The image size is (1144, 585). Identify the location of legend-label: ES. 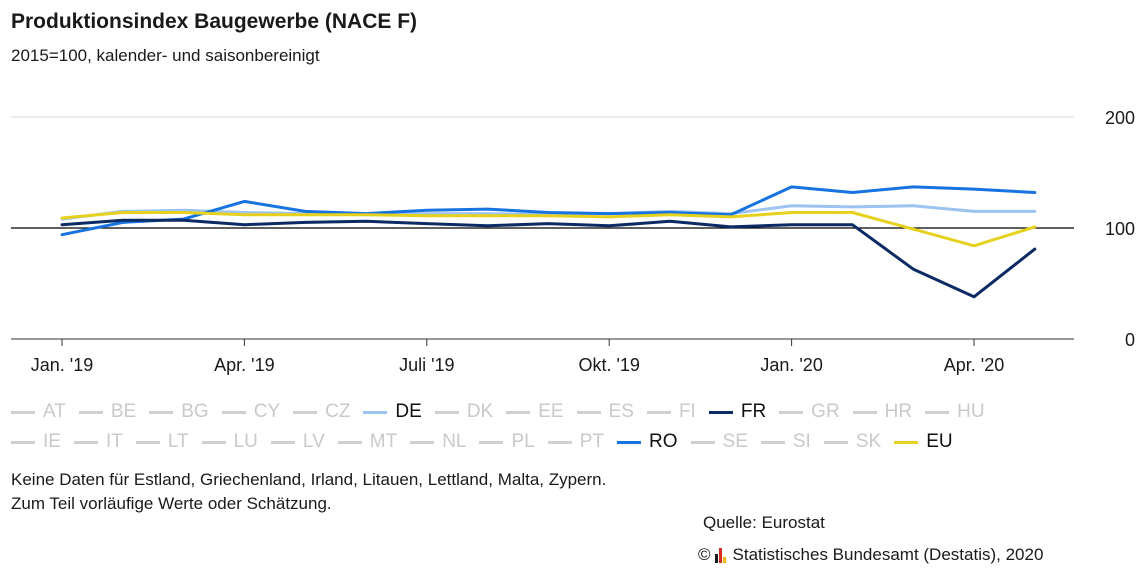
(621, 411).